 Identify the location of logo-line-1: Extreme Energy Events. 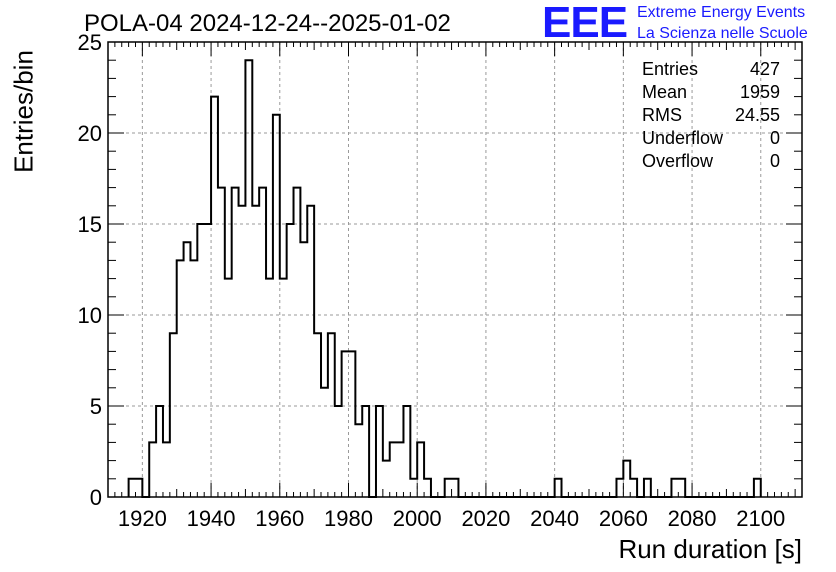
(721, 12).